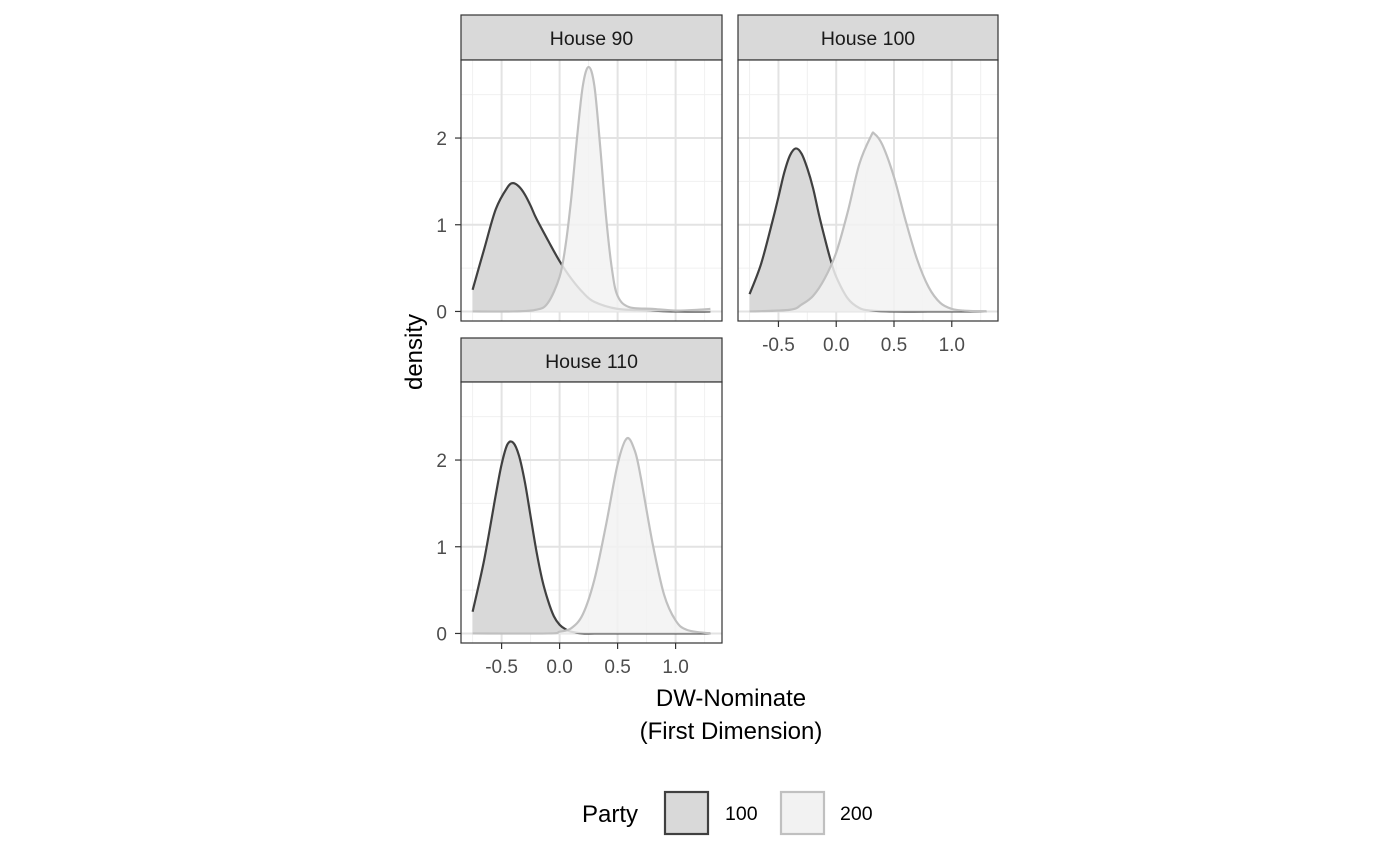 This screenshot has height=865, width=1400. I want to click on y-axis-title: density, so click(414, 352).